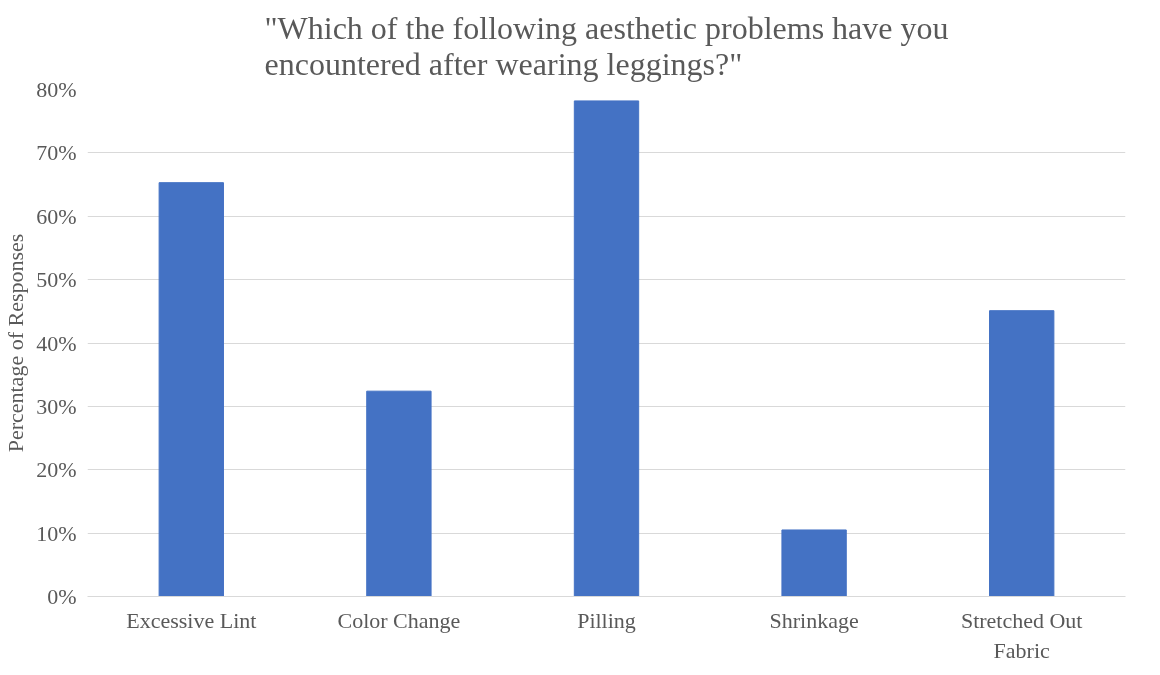 Image resolution: width=1160 pixels, height=675 pixels. What do you see at coordinates (56, 533) in the screenshot?
I see `y-tick-label: 10%` at bounding box center [56, 533].